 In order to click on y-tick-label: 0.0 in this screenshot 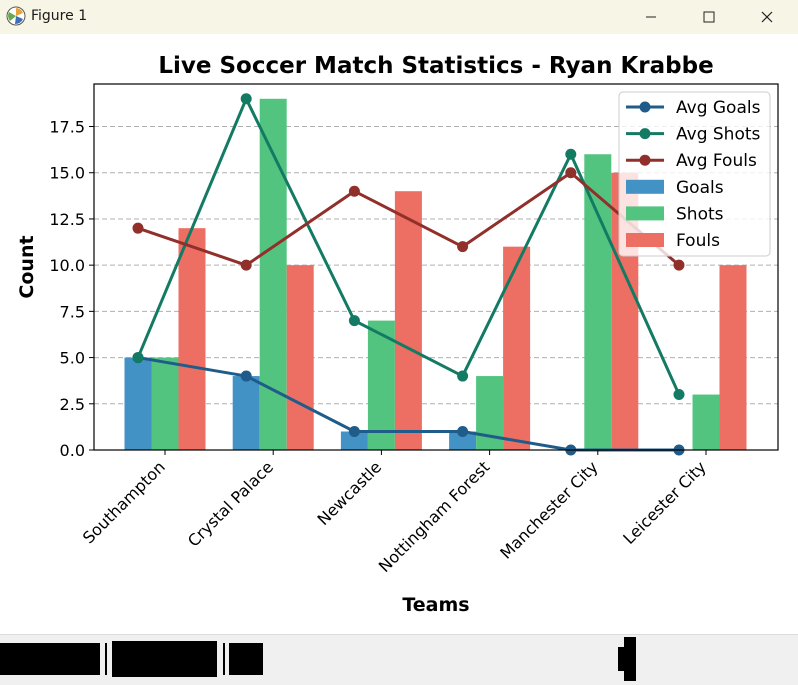, I will do `click(72, 450)`.